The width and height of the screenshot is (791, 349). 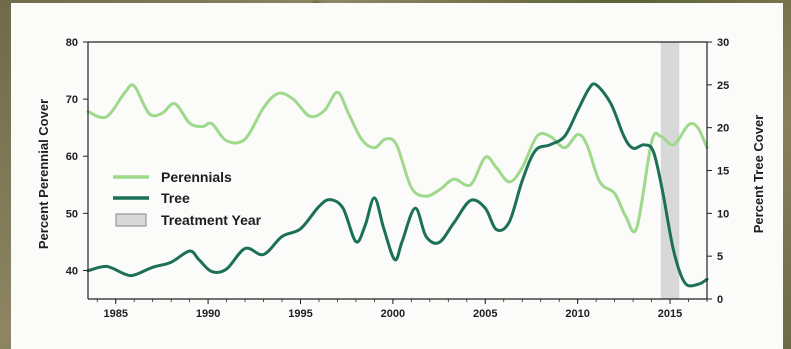 What do you see at coordinates (72, 43) in the screenshot?
I see `left-y-tick-label: 80` at bounding box center [72, 43].